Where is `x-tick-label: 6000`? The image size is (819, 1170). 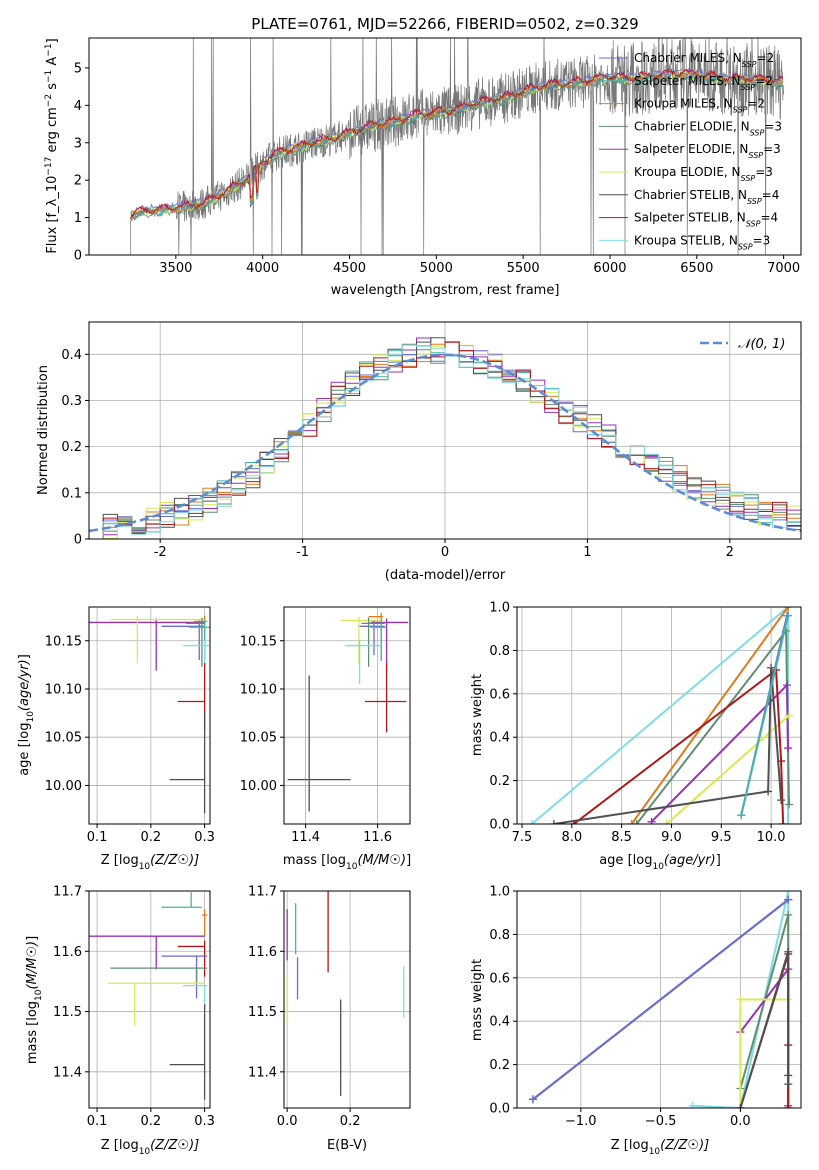 x-tick-label: 6000 is located at coordinates (609, 268).